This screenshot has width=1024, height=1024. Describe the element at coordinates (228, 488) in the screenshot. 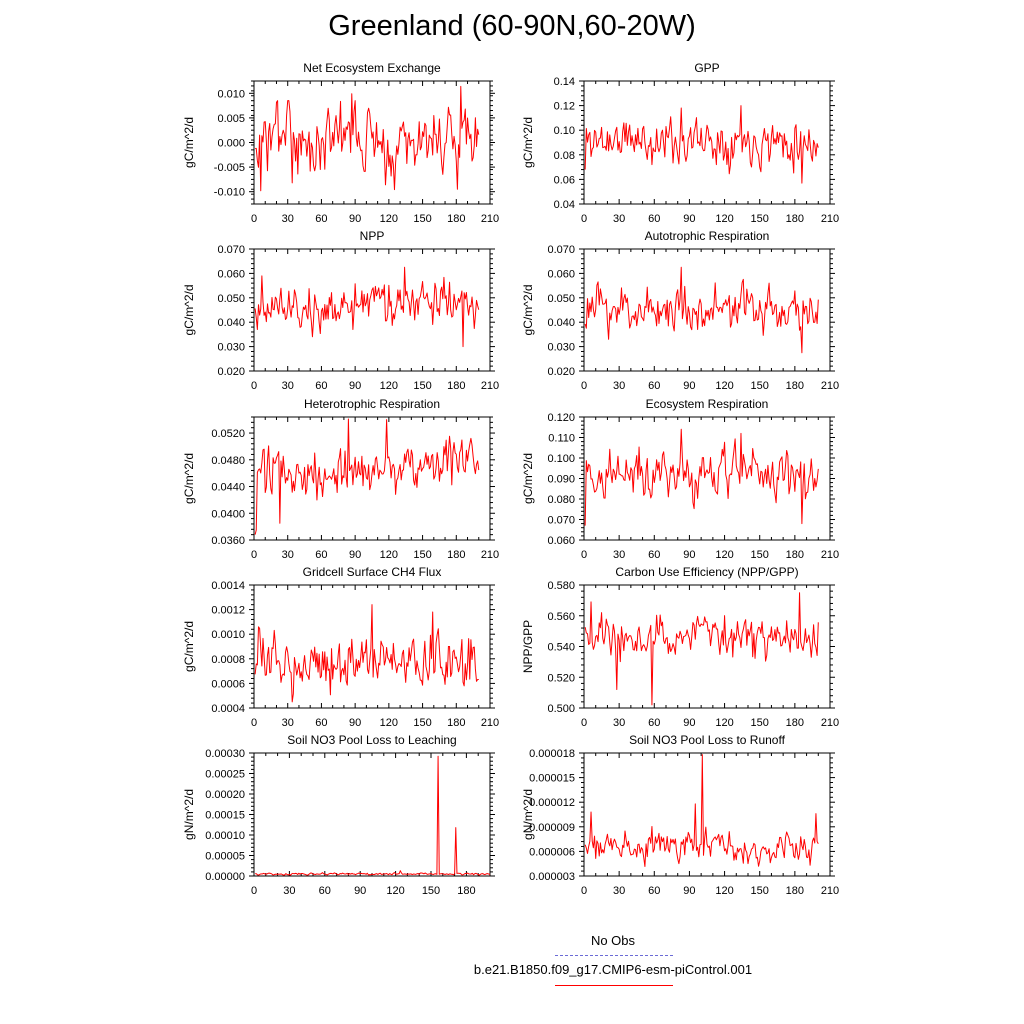

I see `y-tick-label: 0.0440` at that location.